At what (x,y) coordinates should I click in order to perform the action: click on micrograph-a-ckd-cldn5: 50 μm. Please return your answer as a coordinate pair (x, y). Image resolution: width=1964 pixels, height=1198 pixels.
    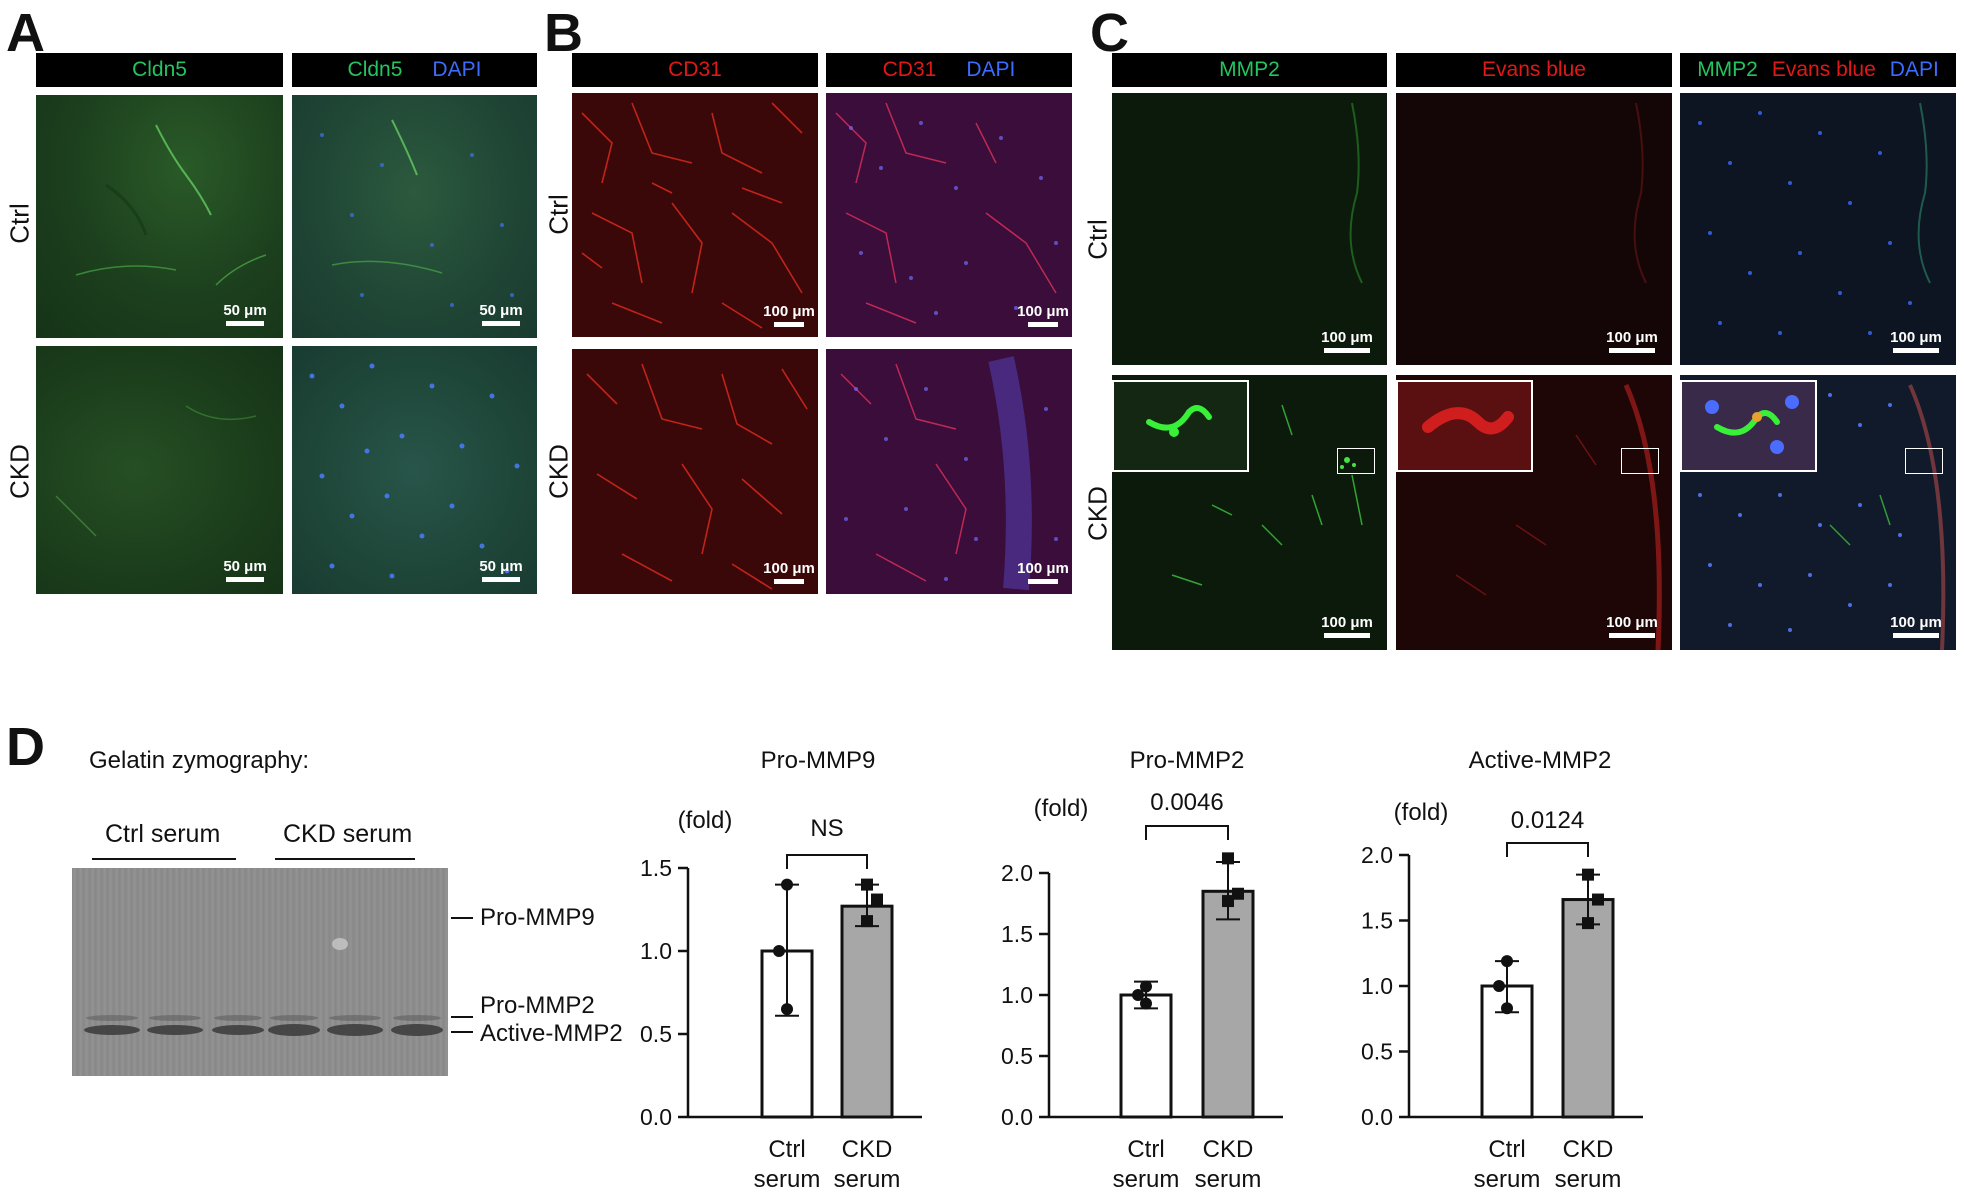
    Looking at the image, I should click on (159, 470).